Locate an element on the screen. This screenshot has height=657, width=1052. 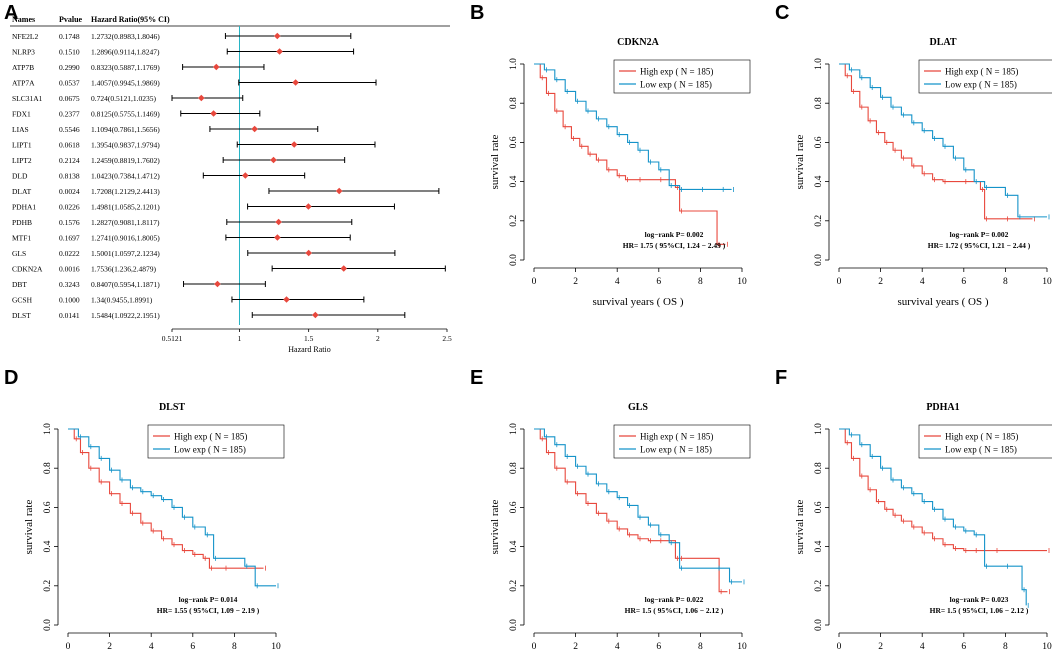
forest-row-hr-text: 0.8125(0.5755,1.1469) is located at coordinates (125, 114).